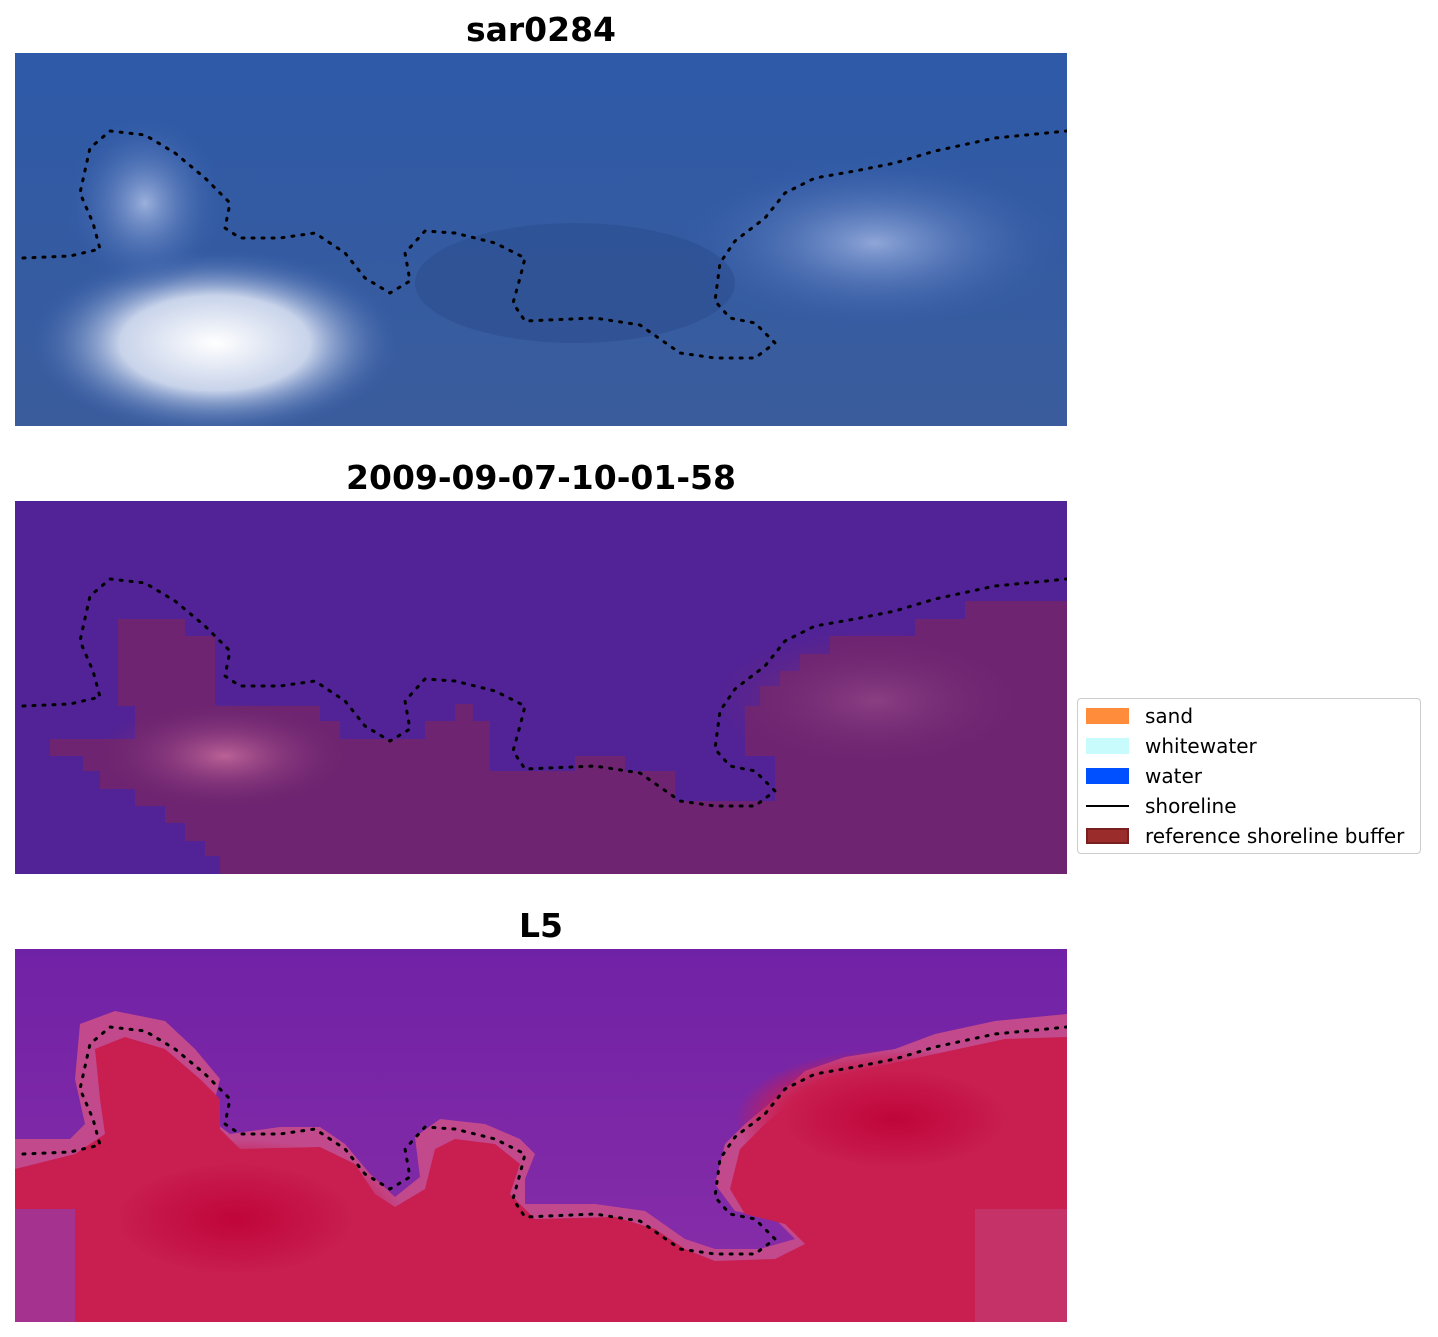 Image resolution: width=1438 pixels, height=1337 pixels. I want to click on panel-title-2: 2009-09-07-10-01-58, so click(541, 477).